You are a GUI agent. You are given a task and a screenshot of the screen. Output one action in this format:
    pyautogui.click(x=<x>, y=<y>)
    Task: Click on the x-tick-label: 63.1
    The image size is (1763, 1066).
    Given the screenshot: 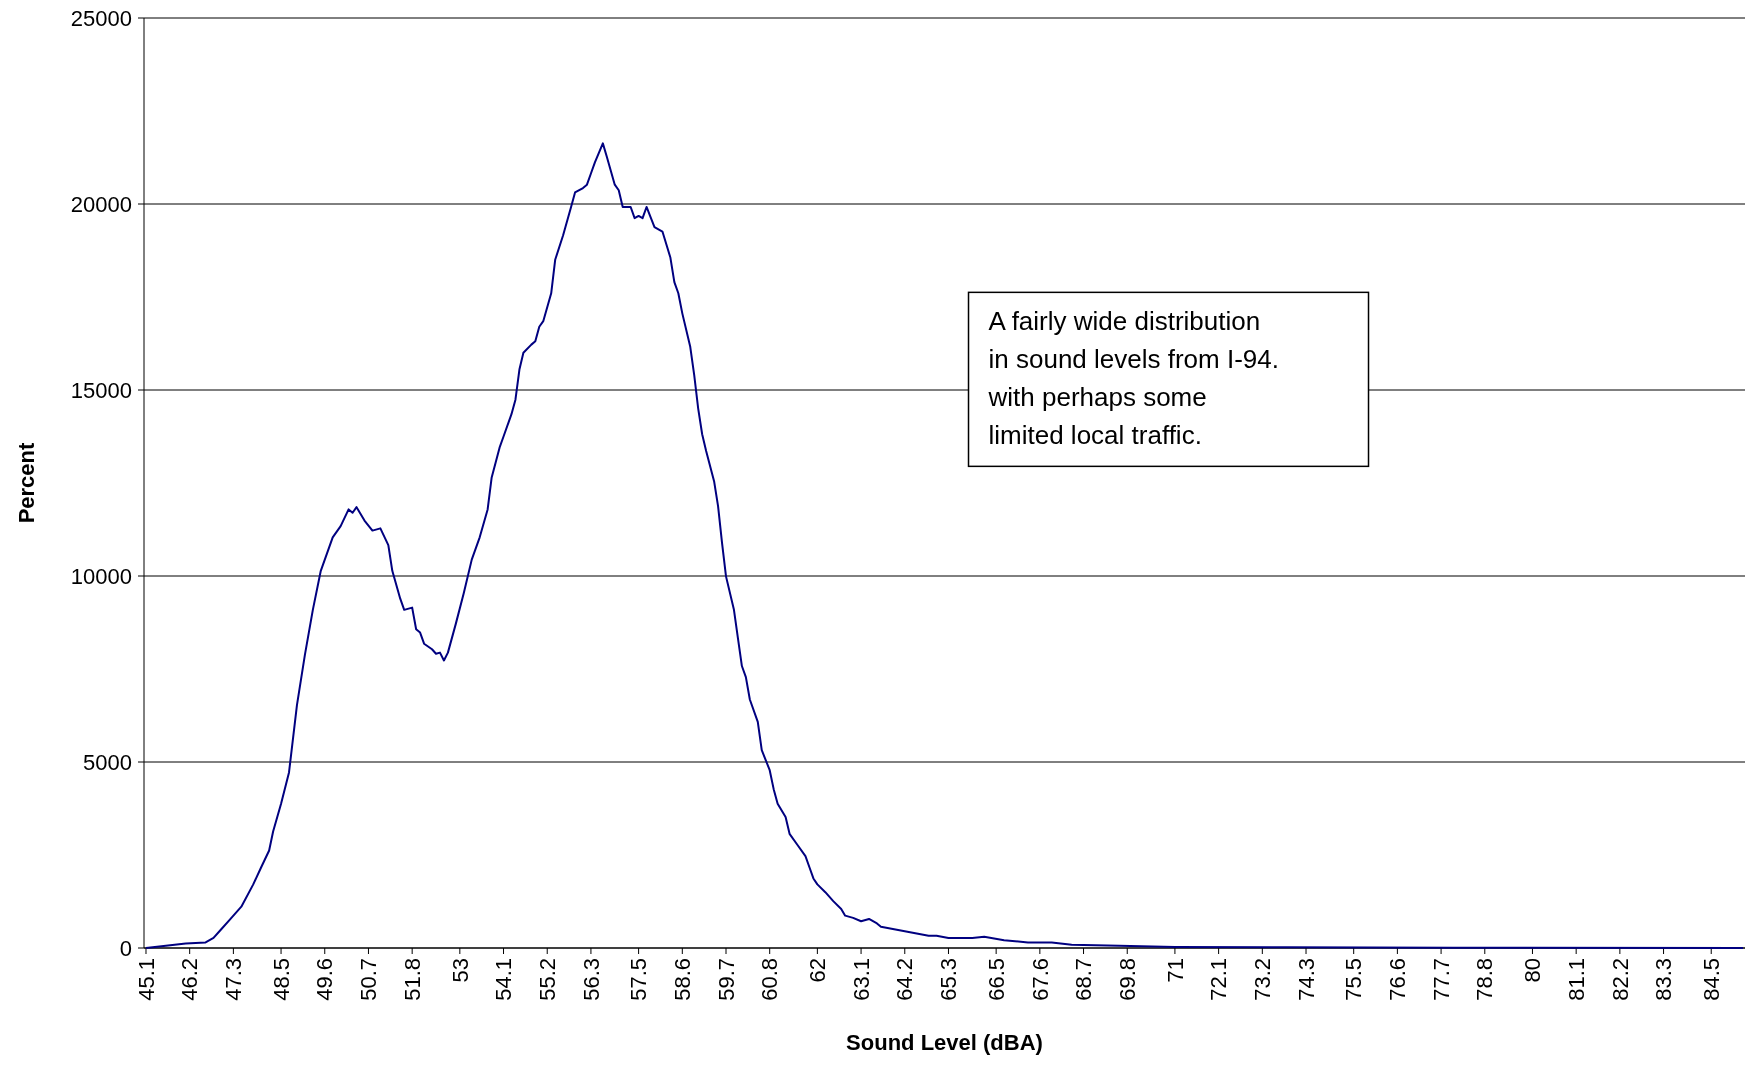 What is the action you would take?
    pyautogui.click(x=861, y=979)
    